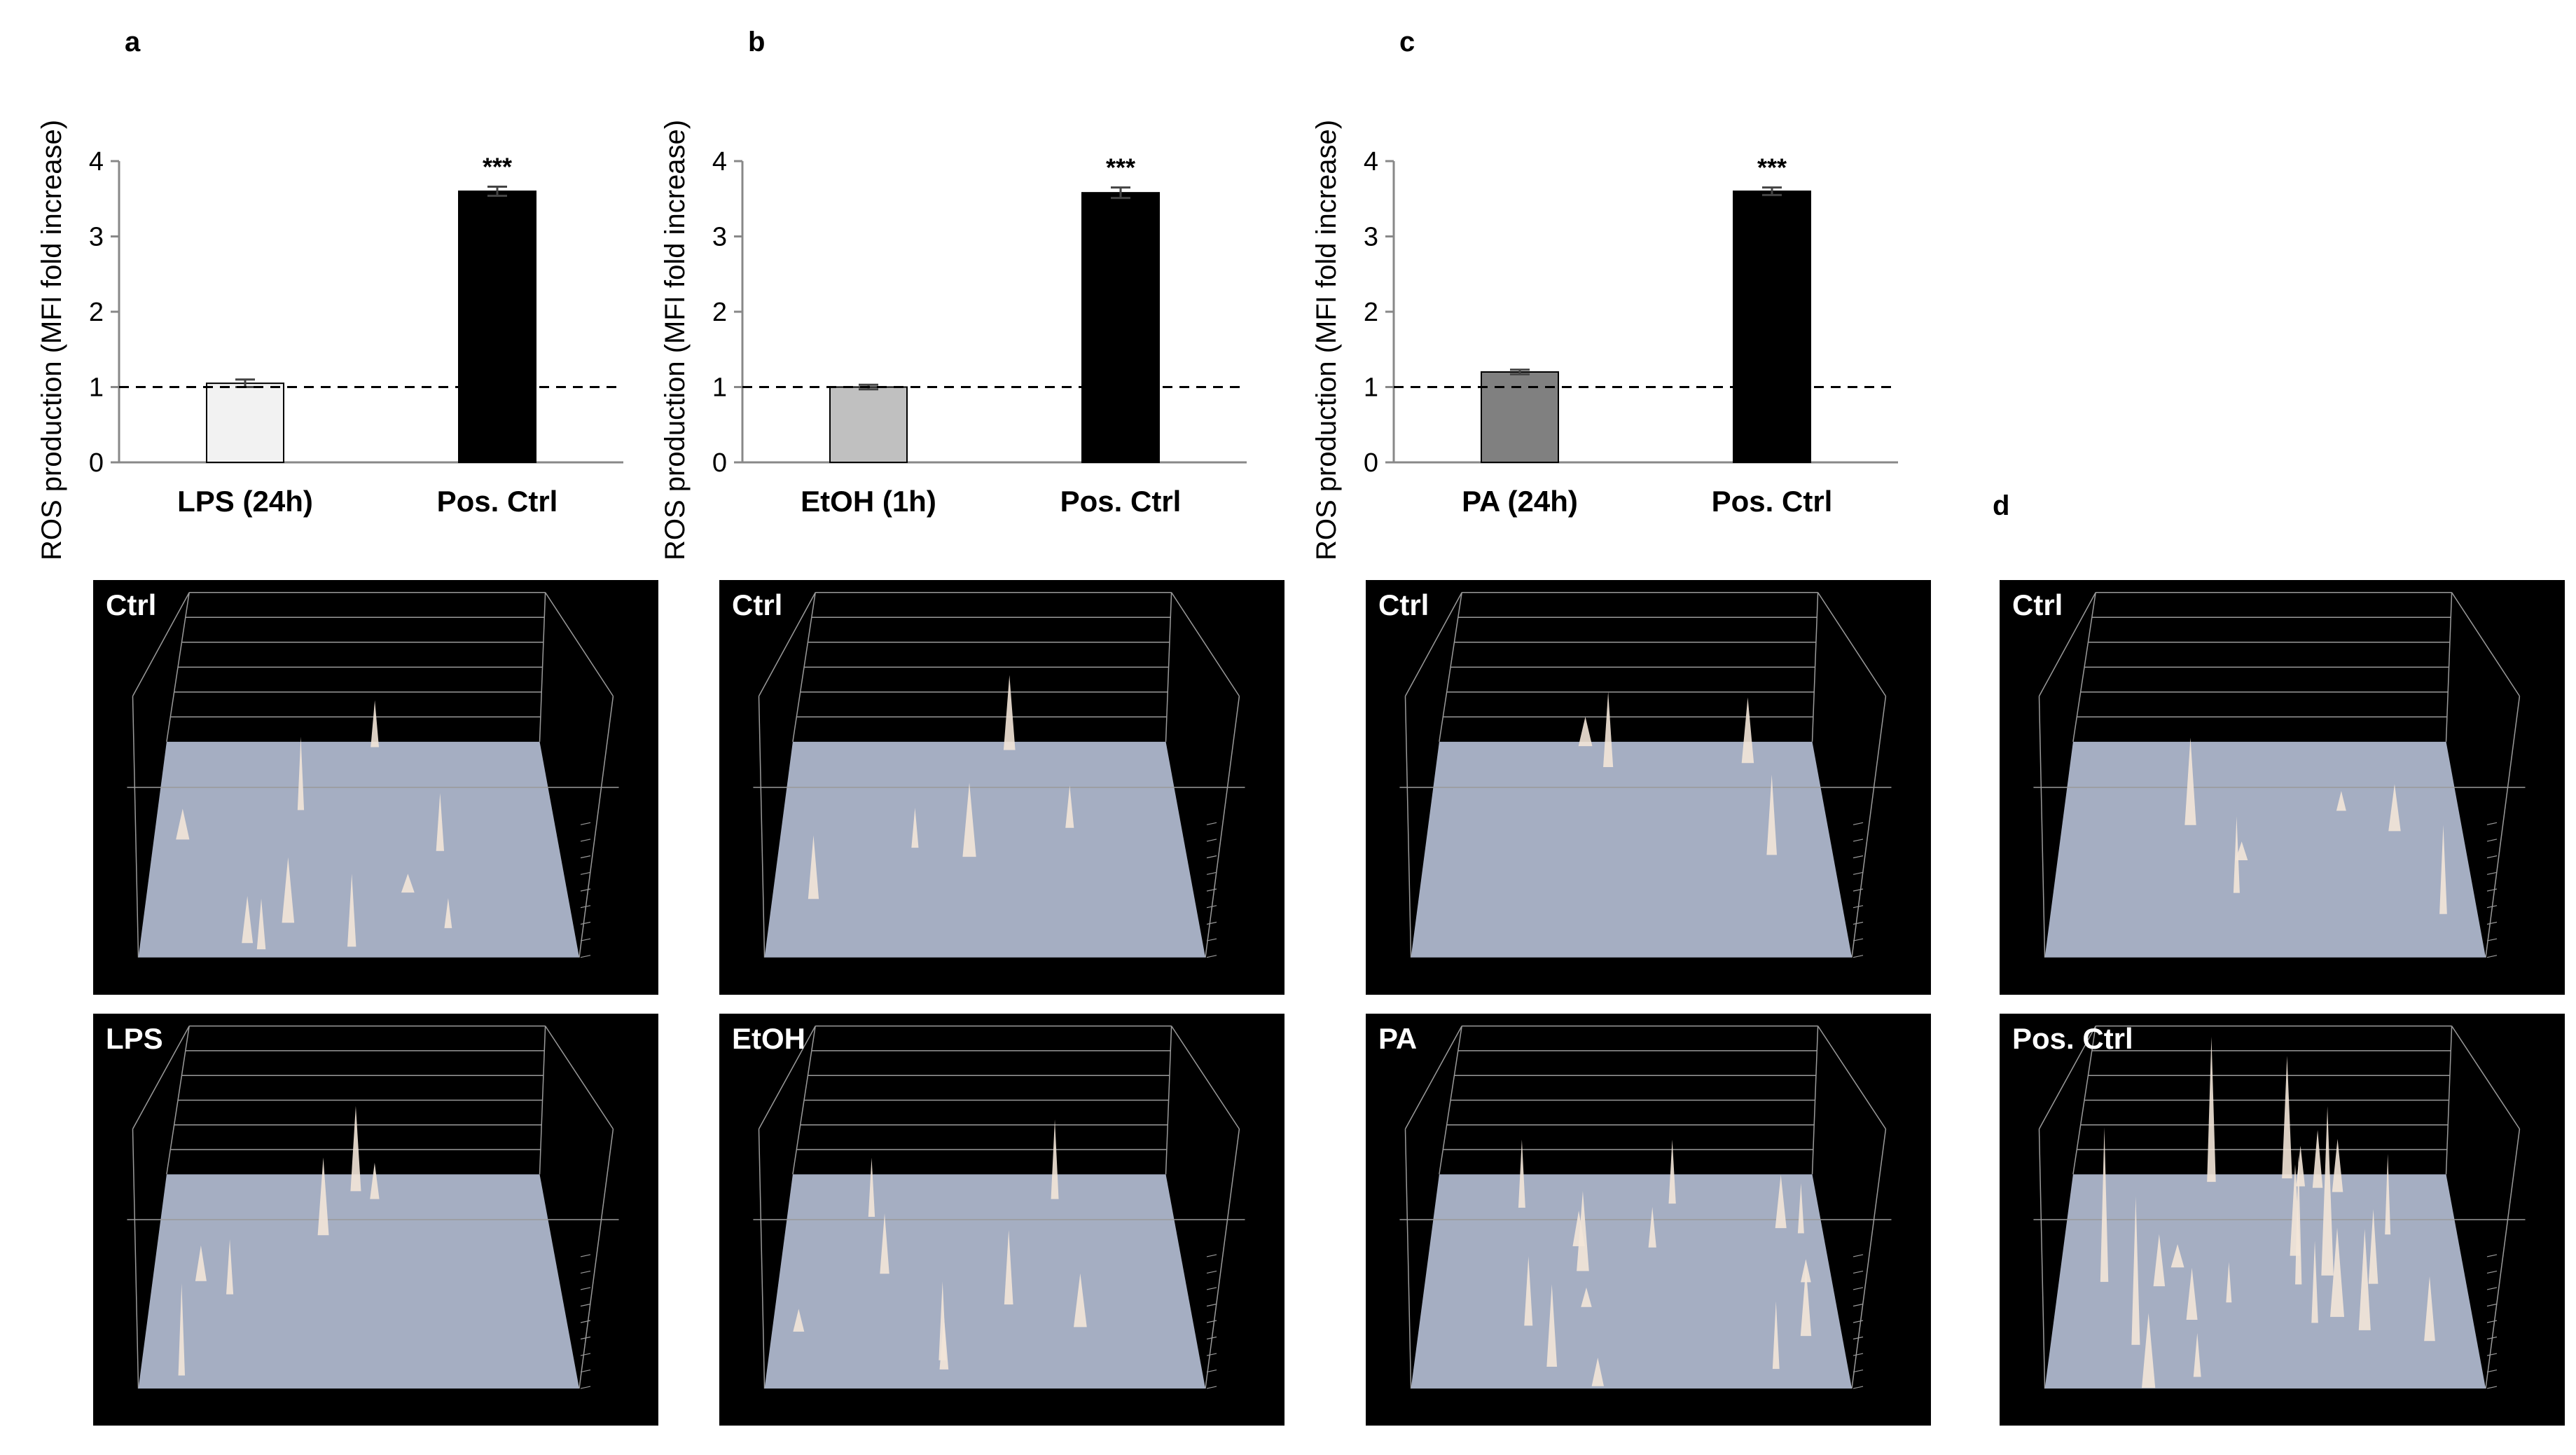  I want to click on surface-tile: EtOH, so click(1002, 1220).